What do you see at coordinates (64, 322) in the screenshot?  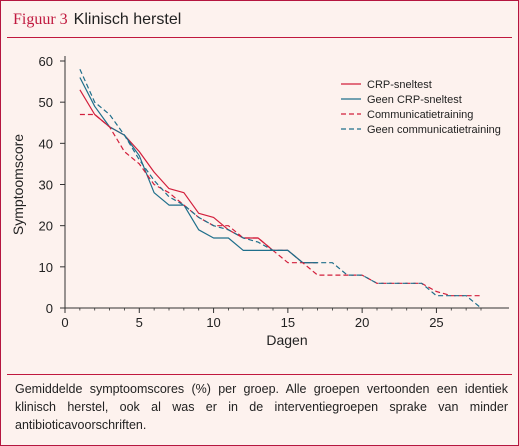 I see `x-tick-label: 0` at bounding box center [64, 322].